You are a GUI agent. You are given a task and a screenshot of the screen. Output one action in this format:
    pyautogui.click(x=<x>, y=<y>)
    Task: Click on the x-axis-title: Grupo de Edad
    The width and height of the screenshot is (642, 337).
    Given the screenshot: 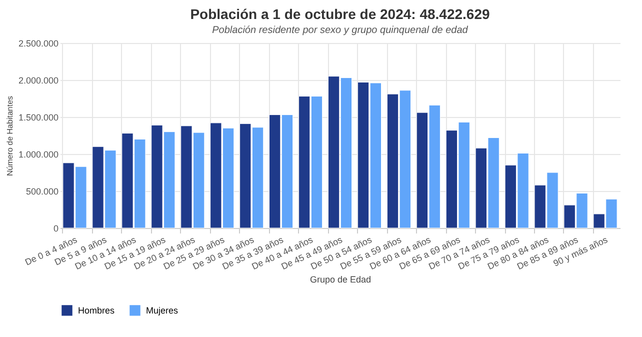 What is the action you would take?
    pyautogui.click(x=341, y=279)
    